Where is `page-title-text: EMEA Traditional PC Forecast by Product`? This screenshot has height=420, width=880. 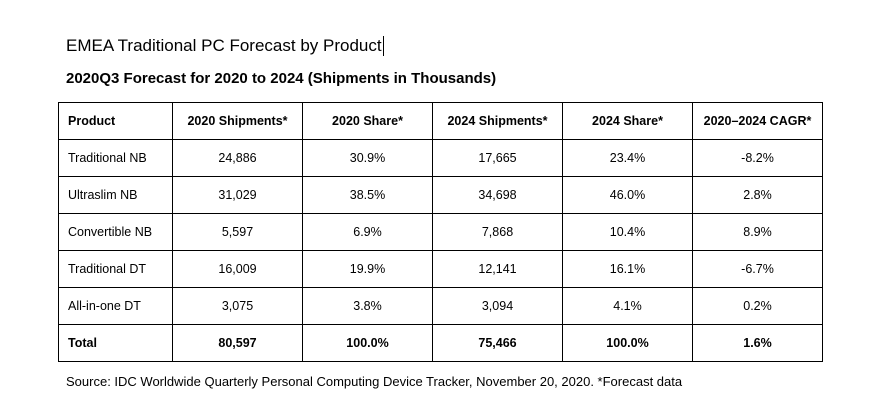 page-title-text: EMEA Traditional PC Forecast by Product is located at coordinates (224, 45).